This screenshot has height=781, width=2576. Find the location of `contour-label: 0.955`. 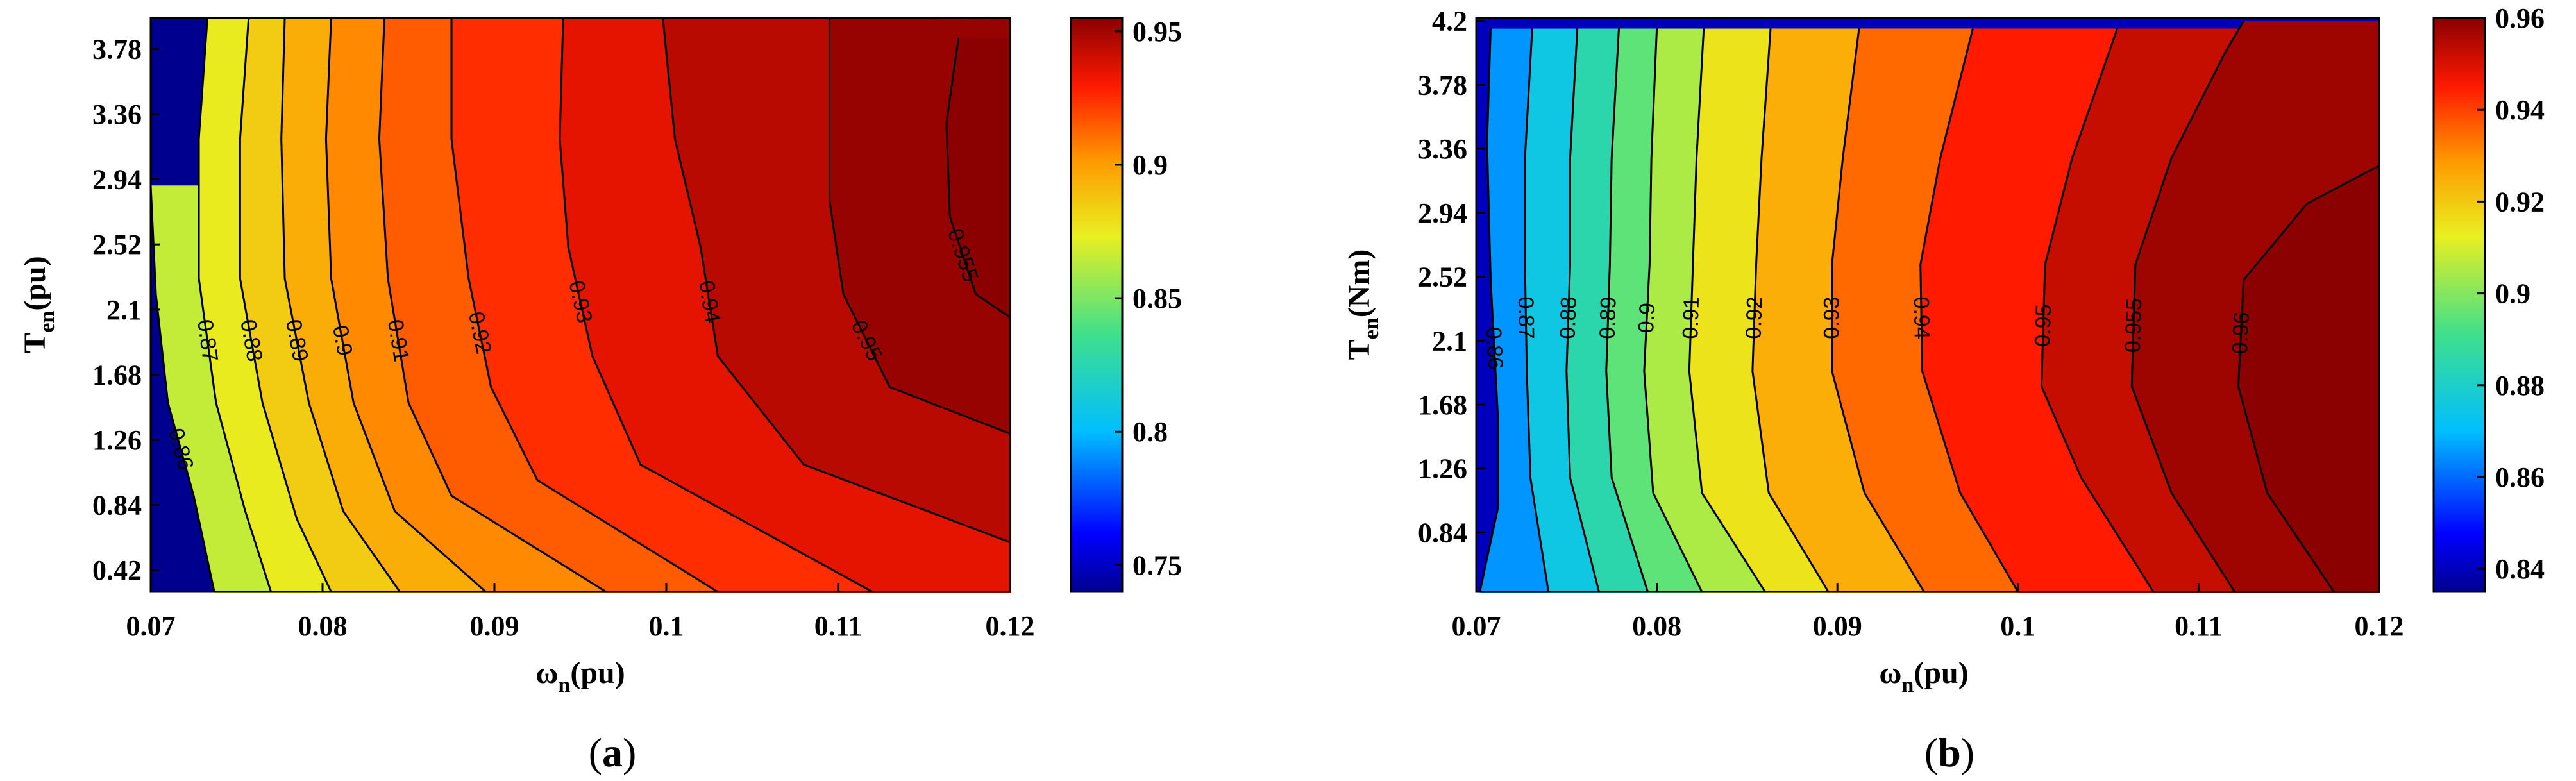

contour-label: 0.955 is located at coordinates (2134, 325).